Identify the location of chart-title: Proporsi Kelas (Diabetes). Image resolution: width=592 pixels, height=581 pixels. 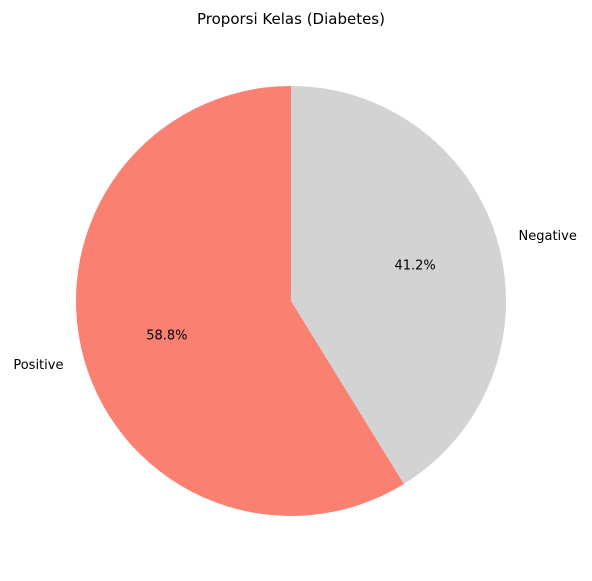
(291, 19).